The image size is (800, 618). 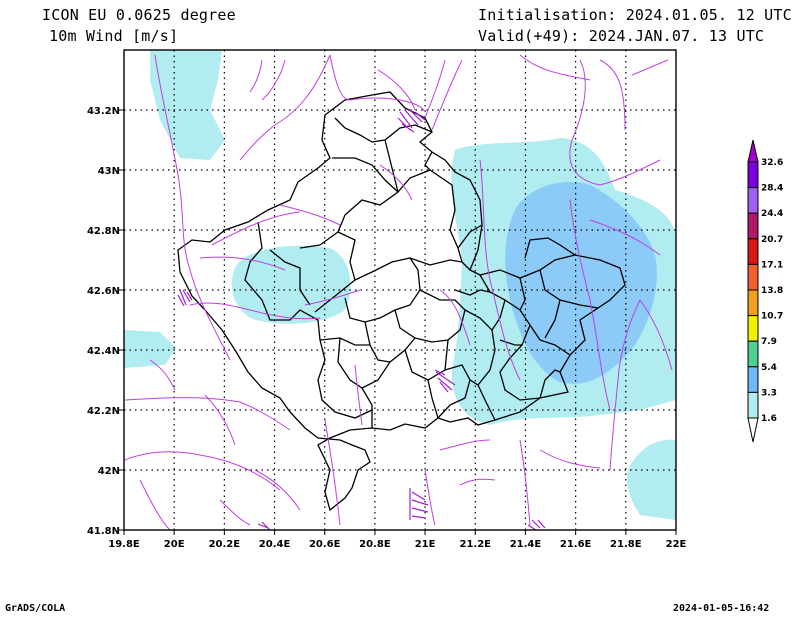 What do you see at coordinates (430, 316) in the screenshot?
I see `inner-border-h` at bounding box center [430, 316].